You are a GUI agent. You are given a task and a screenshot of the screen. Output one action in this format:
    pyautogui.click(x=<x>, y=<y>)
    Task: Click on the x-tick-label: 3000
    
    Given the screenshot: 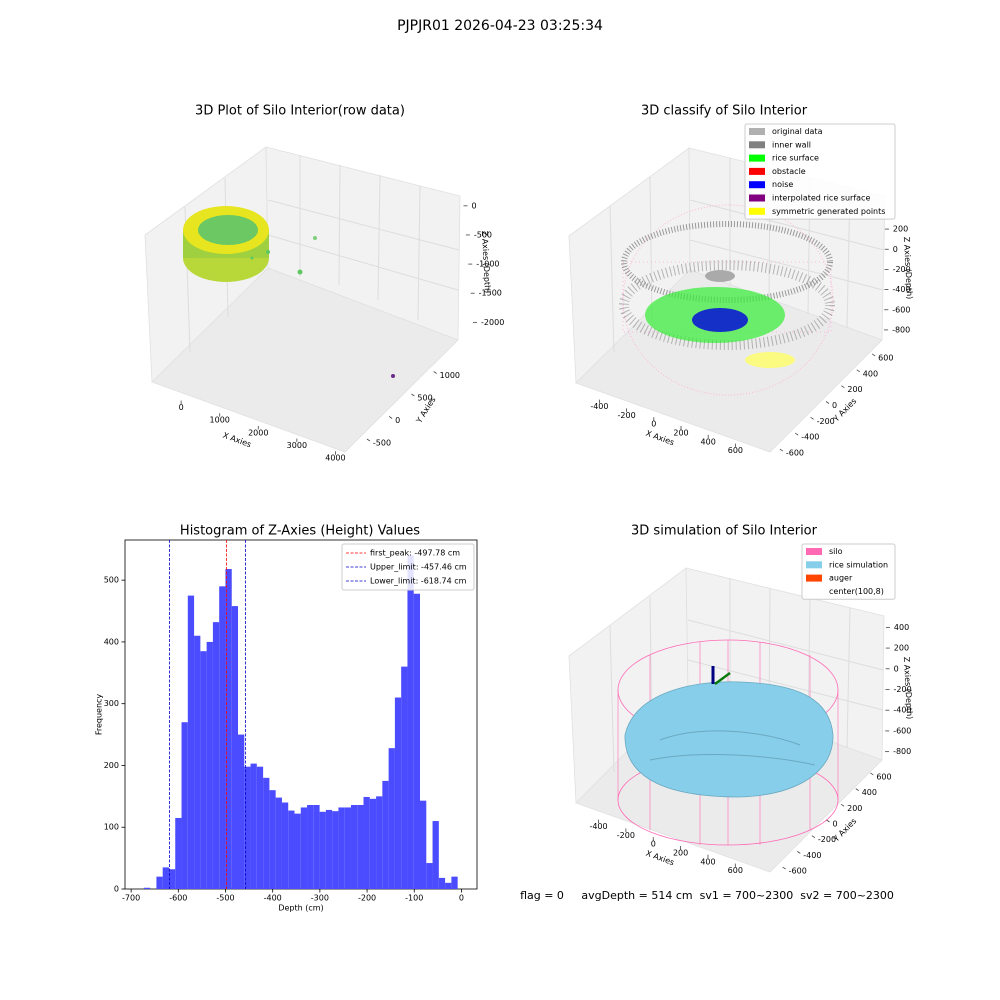 What is the action you would take?
    pyautogui.click(x=297, y=445)
    